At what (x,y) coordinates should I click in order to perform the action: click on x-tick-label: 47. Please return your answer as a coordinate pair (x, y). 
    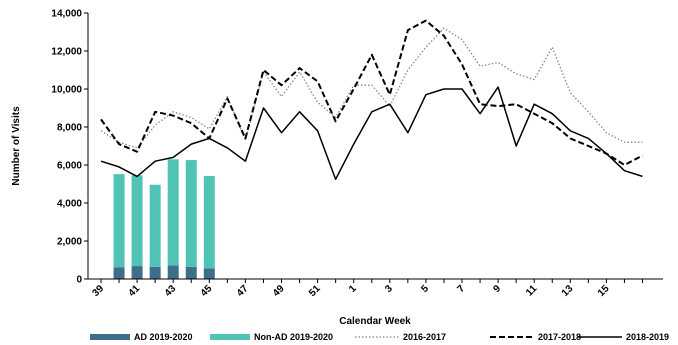
    Looking at the image, I should click on (243, 291).